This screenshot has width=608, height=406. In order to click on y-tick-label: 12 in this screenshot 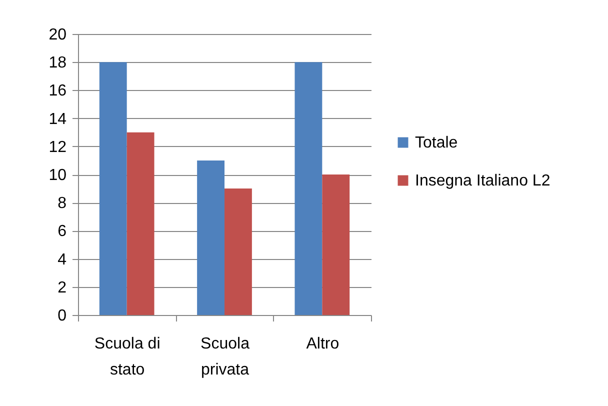, I will do `click(57, 147)`.